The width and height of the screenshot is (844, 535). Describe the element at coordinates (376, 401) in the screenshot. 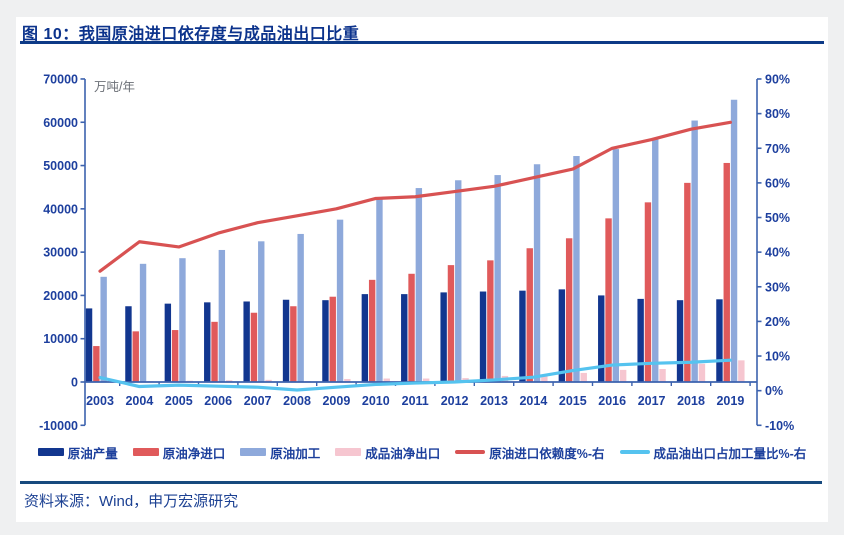

I see `x-axis-year-label: 2010` at that location.